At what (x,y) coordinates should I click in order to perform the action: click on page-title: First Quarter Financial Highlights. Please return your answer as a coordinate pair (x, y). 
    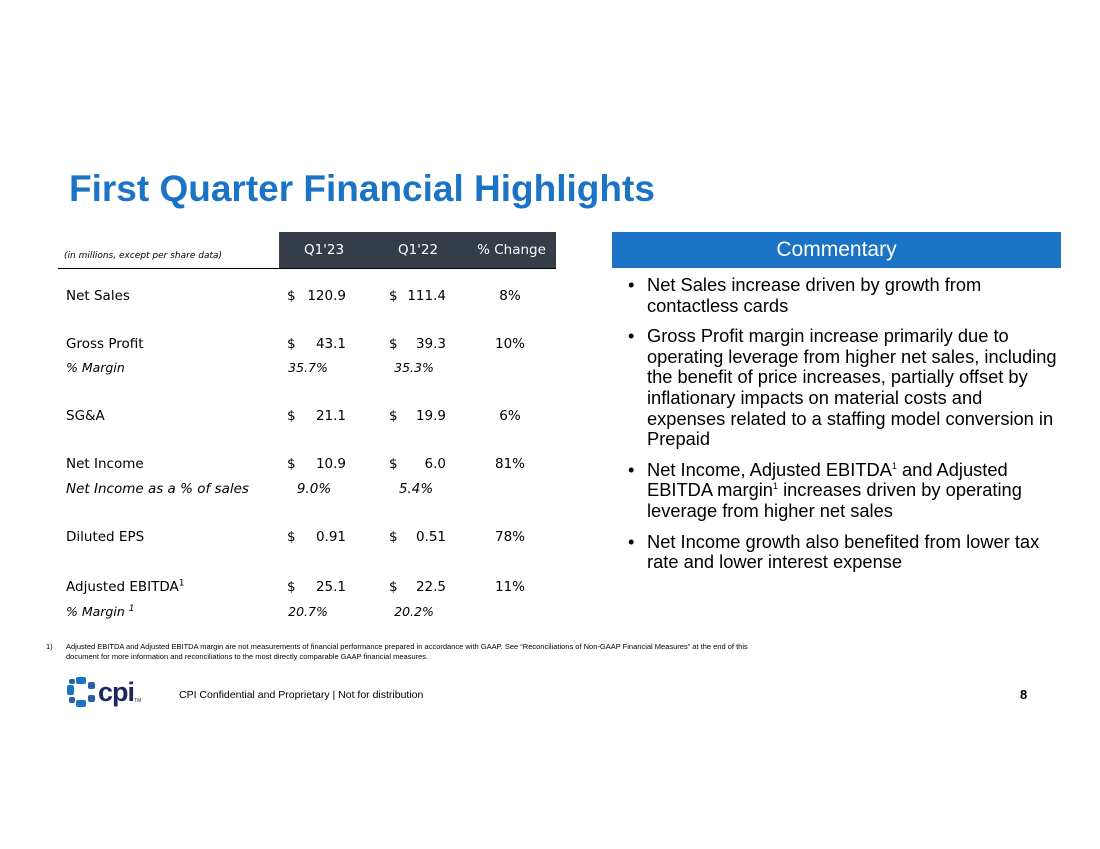
    Looking at the image, I should click on (362, 188).